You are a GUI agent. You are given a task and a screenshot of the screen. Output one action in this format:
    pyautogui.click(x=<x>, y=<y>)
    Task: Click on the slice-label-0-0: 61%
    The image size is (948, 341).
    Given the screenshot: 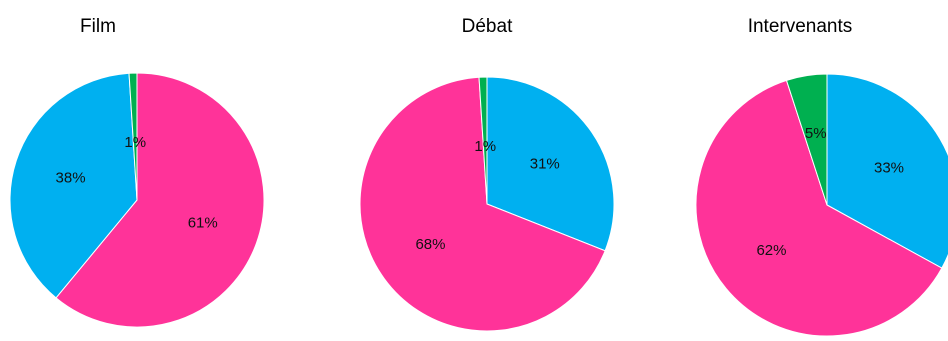 What is the action you would take?
    pyautogui.click(x=203, y=223)
    